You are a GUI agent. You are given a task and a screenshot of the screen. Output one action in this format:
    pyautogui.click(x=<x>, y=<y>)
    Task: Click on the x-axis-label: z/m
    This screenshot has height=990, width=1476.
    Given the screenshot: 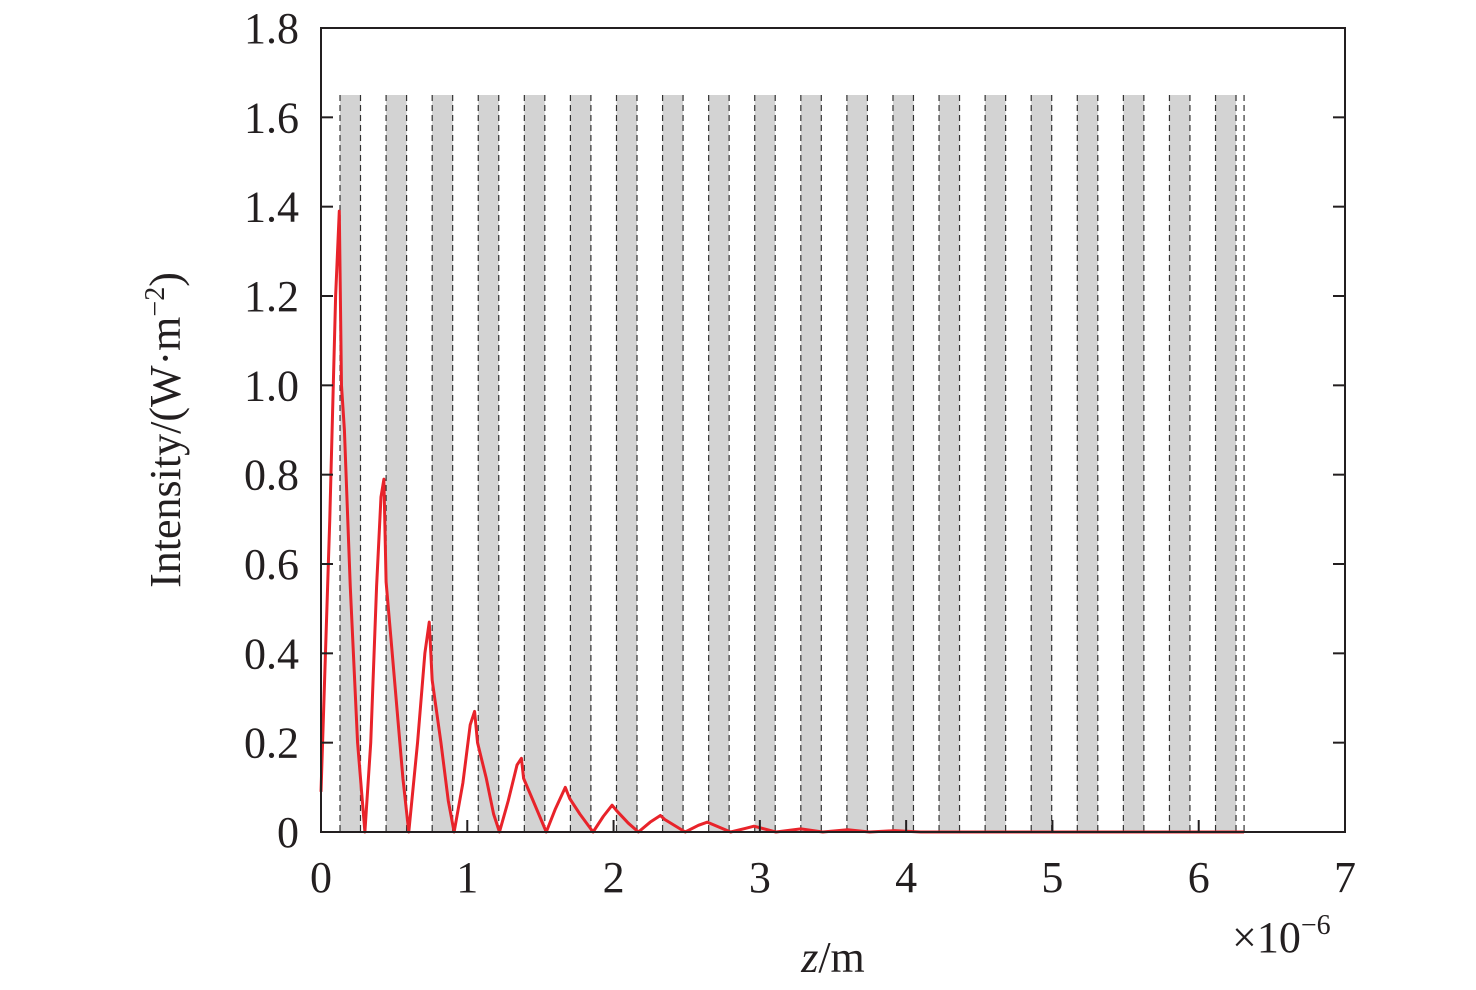 What is the action you would take?
    pyautogui.click(x=832, y=957)
    